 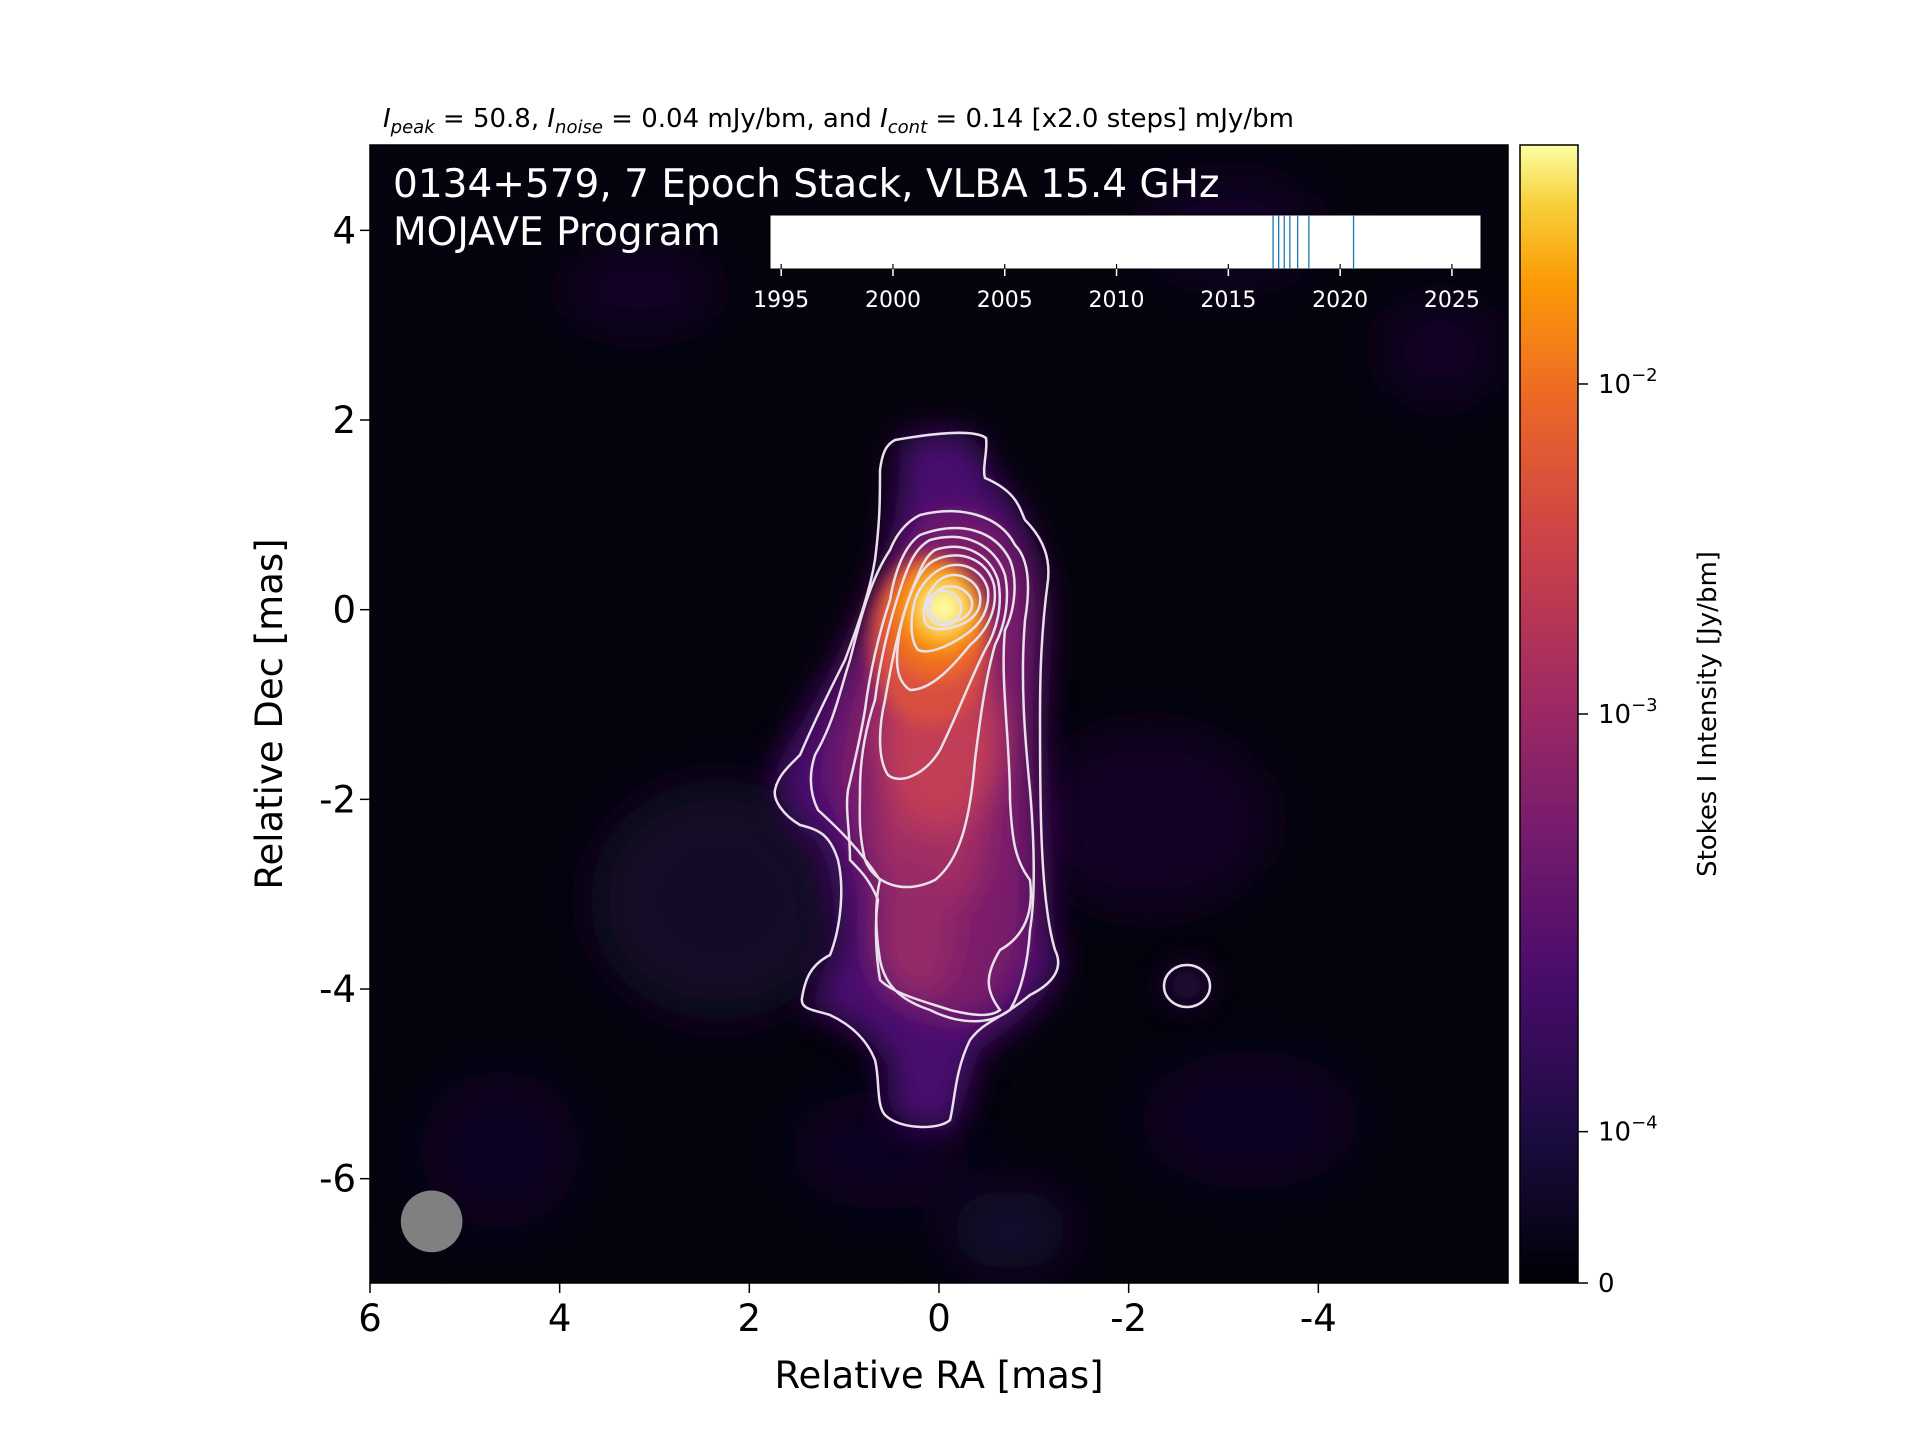 I want to click on epoch-tick-label: 2015, so click(x=1228, y=300).